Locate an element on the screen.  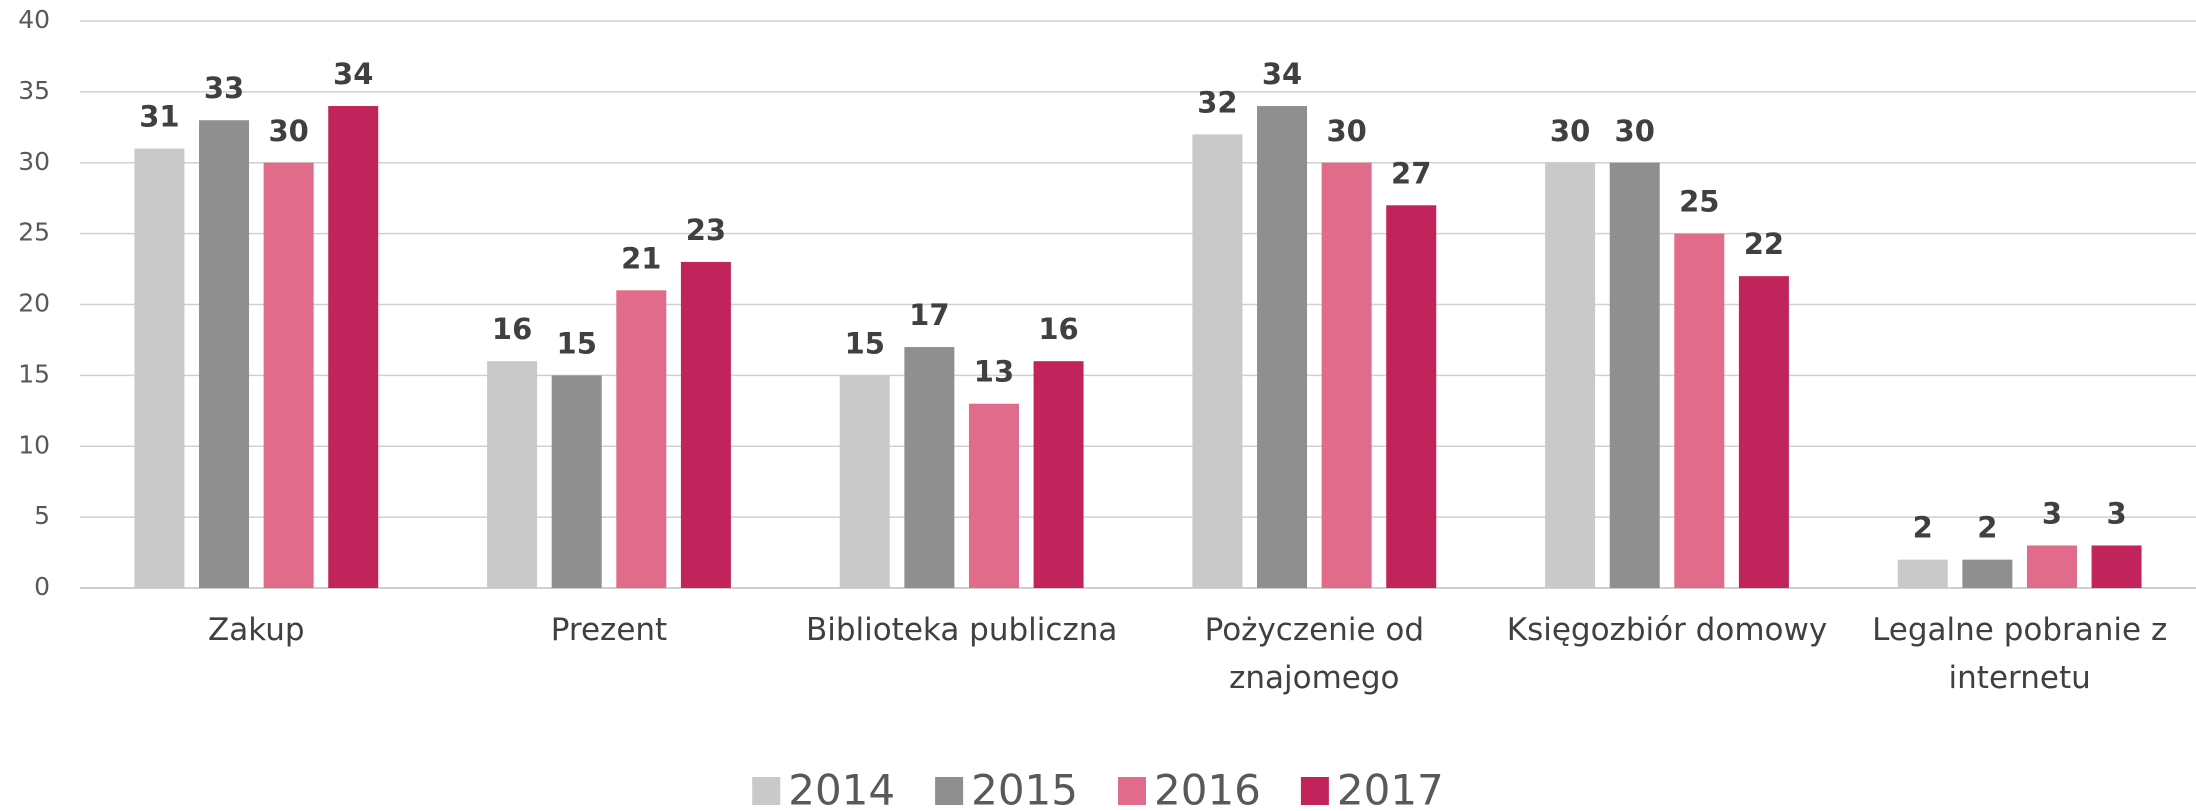
y-tick-label: 5 is located at coordinates (42, 515).